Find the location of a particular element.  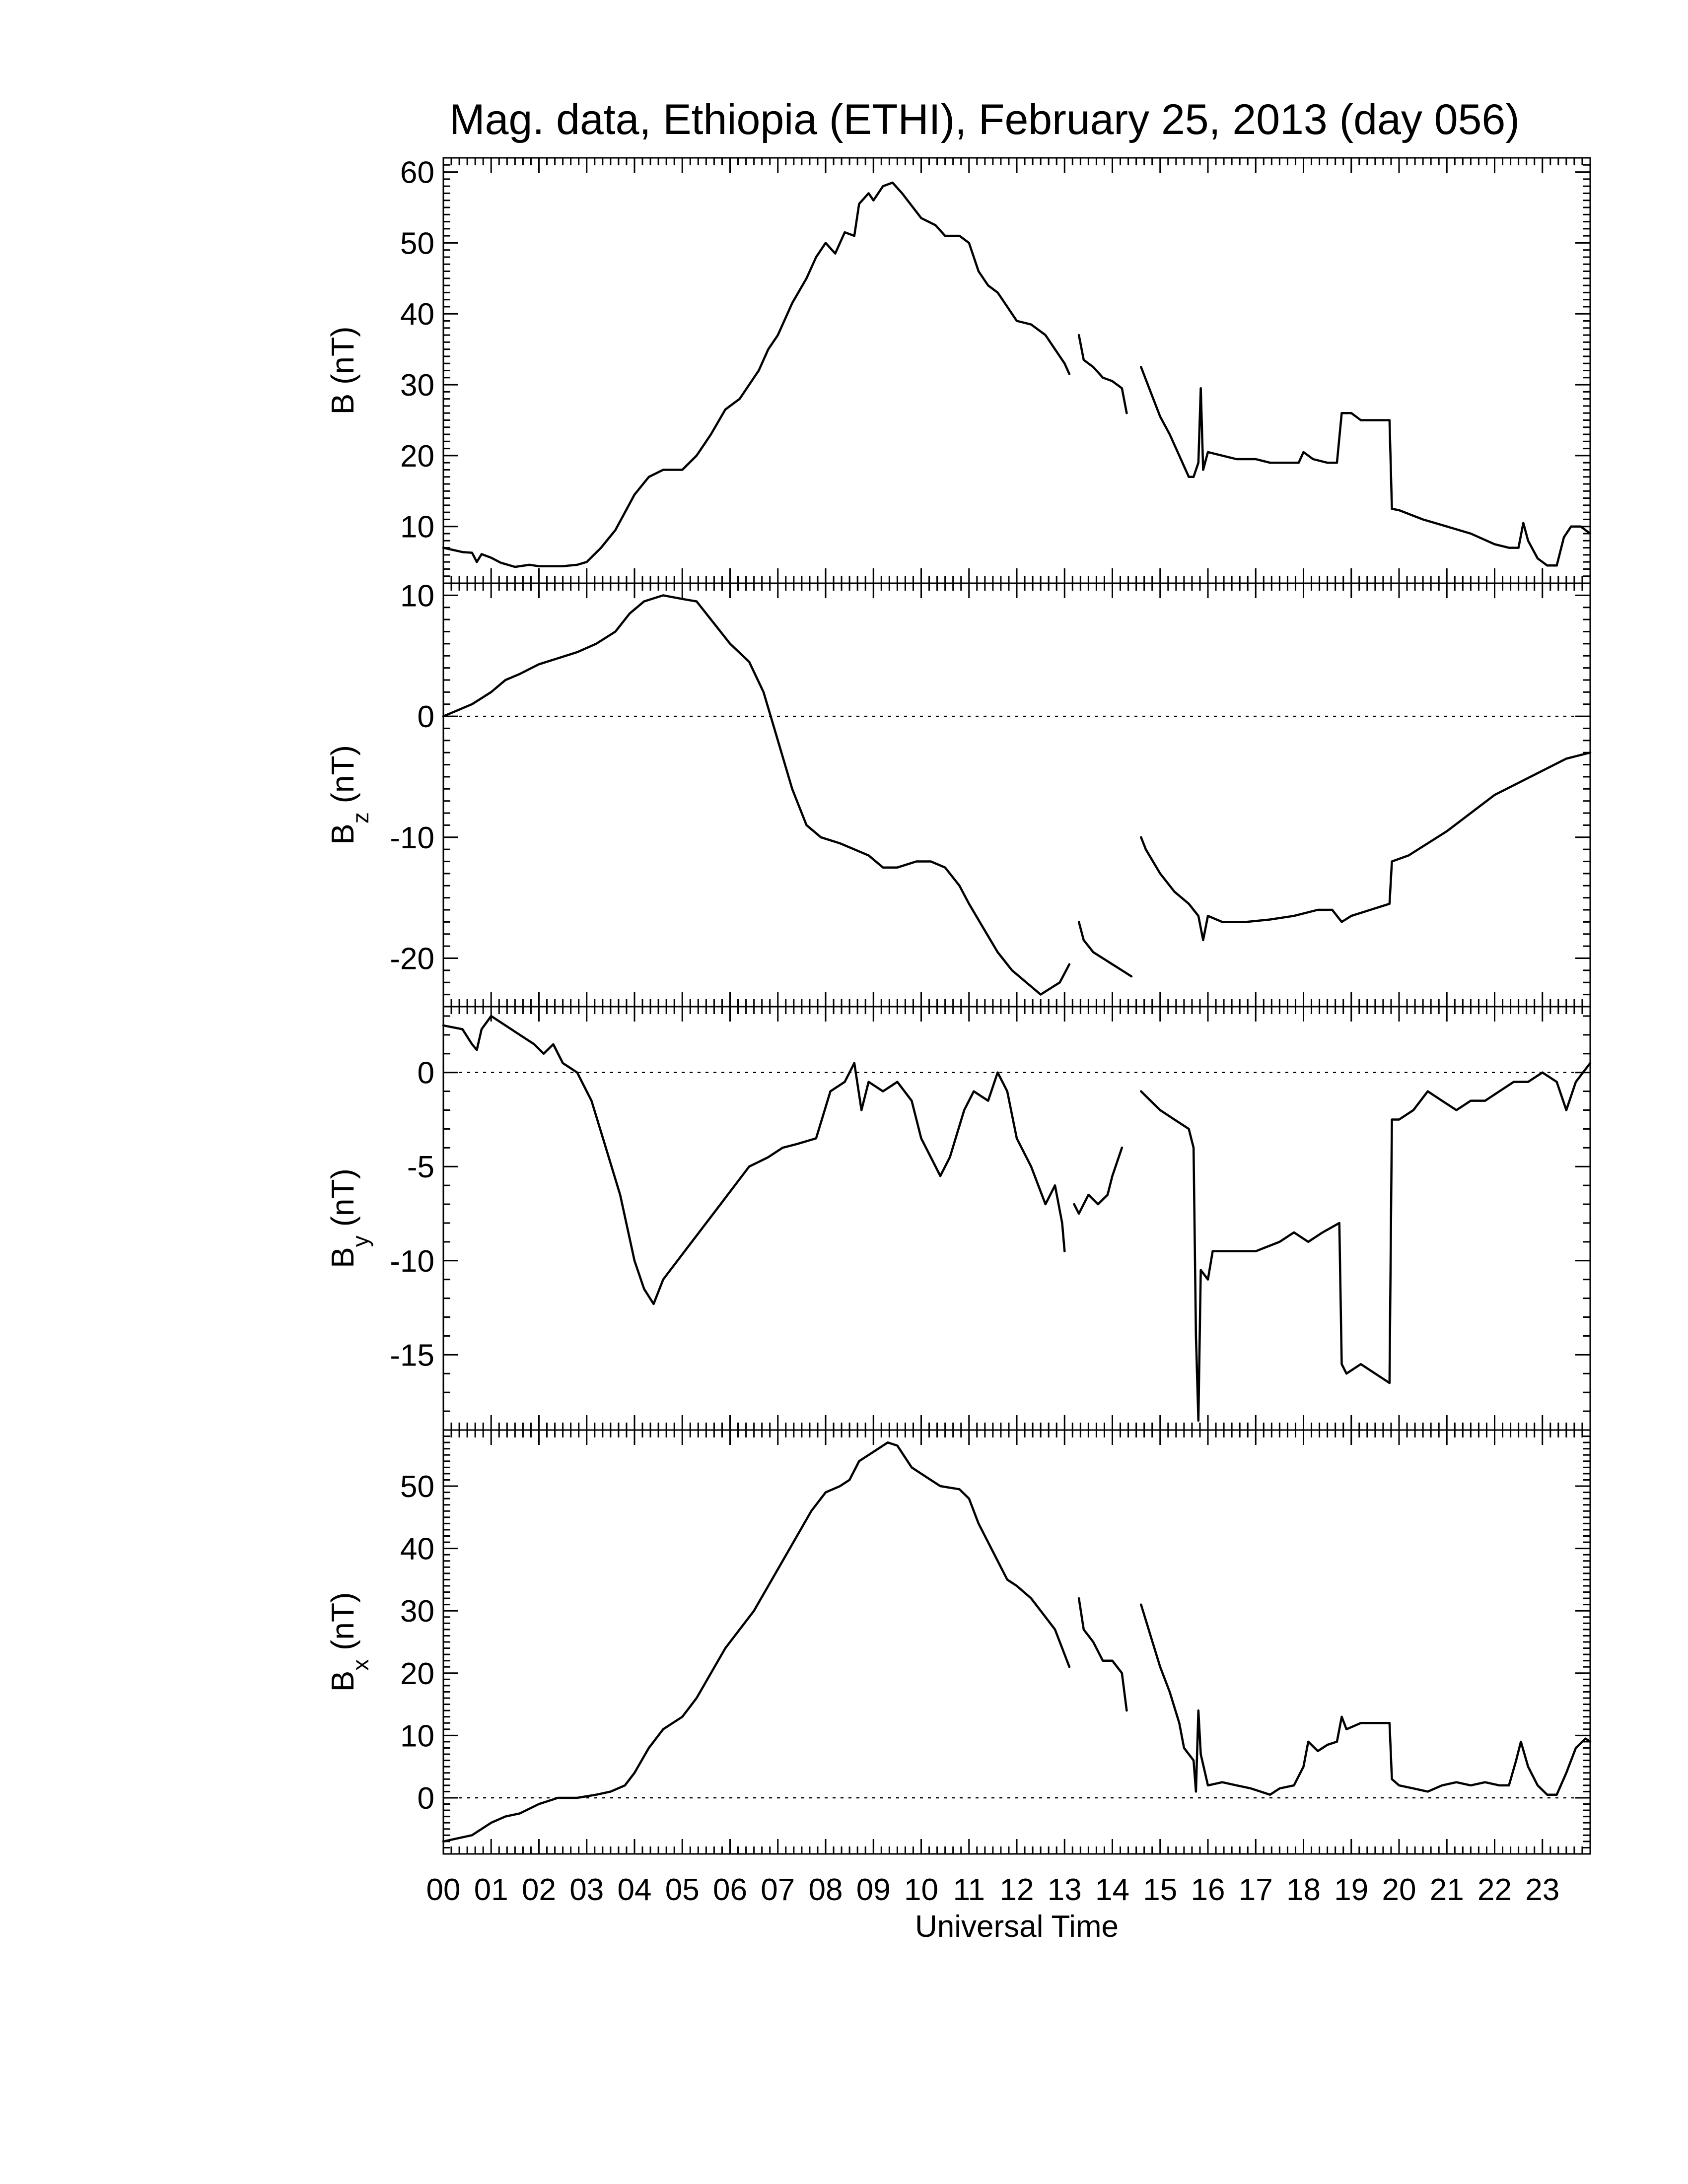

x-tick-label: 01 is located at coordinates (491, 1890).